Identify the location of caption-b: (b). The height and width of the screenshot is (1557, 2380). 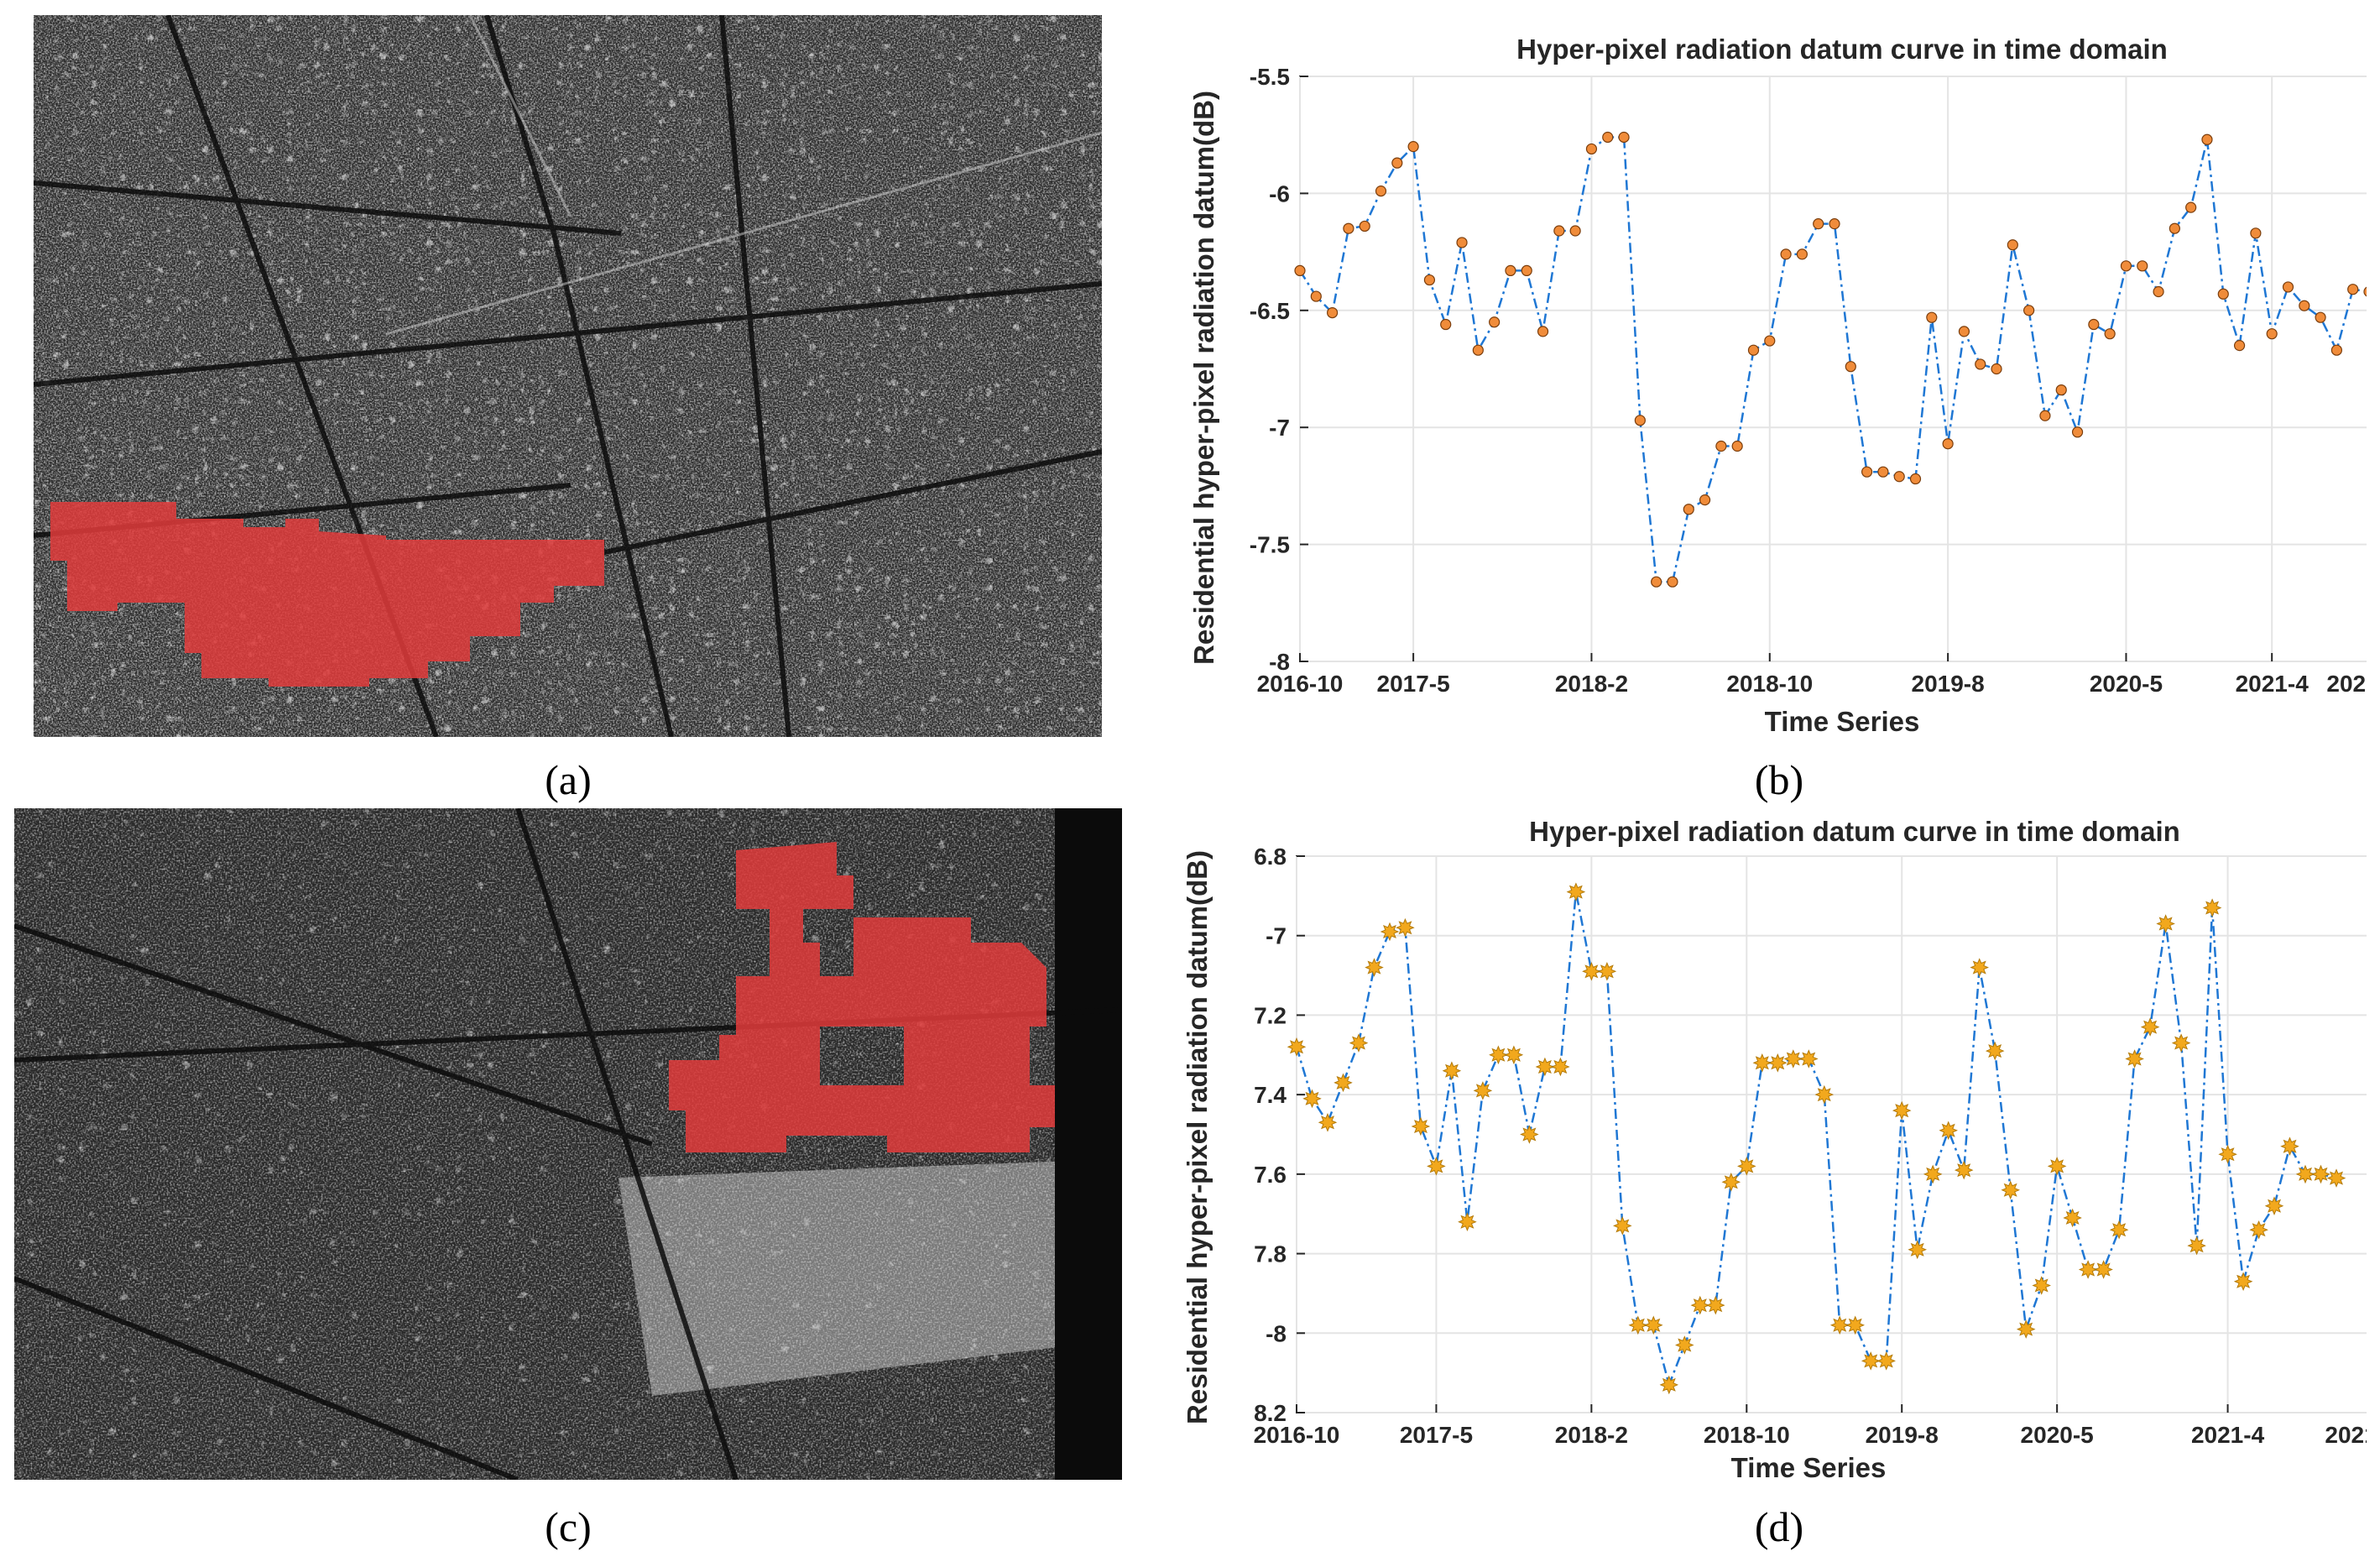
(1779, 779).